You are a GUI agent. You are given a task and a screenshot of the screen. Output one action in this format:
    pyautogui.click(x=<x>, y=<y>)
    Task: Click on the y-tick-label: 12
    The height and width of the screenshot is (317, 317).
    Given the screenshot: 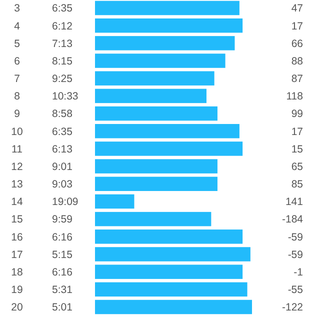 What is the action you would take?
    pyautogui.click(x=17, y=166)
    